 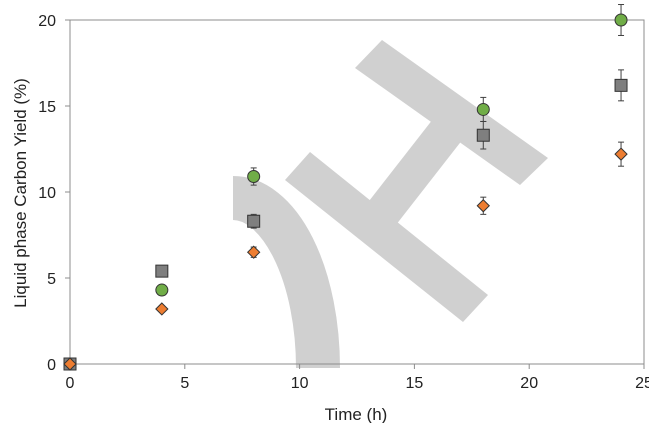 I want to click on x-tick-label: 0, so click(x=70, y=383).